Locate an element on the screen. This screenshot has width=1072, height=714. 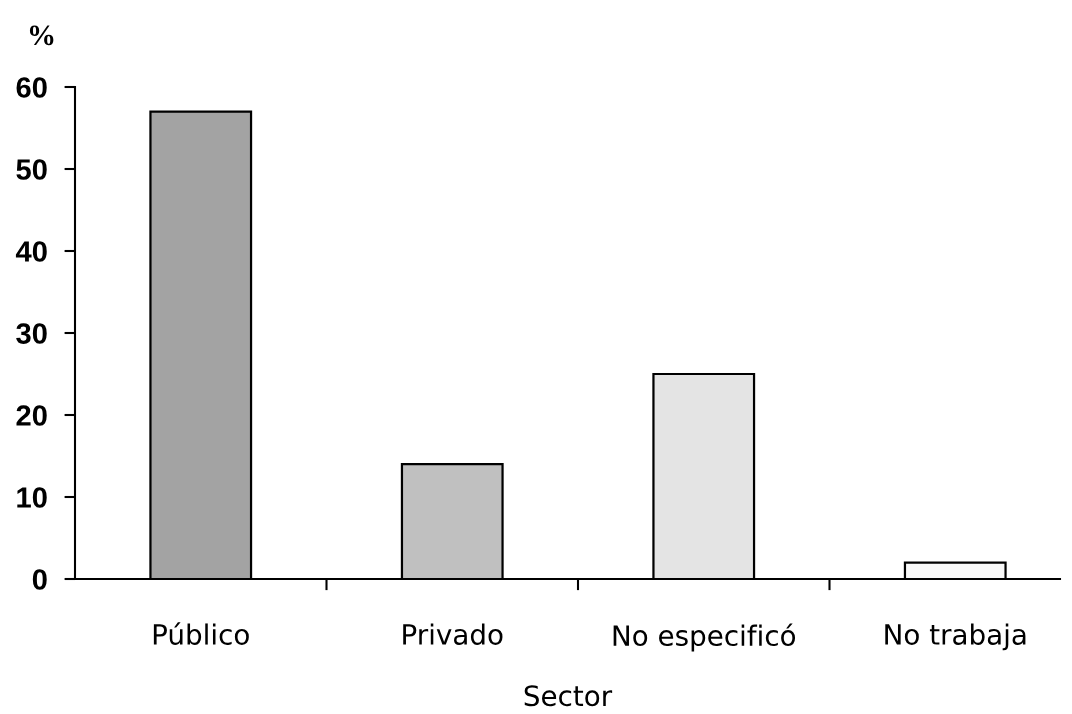
y-tick-label: 60 is located at coordinates (31, 87).